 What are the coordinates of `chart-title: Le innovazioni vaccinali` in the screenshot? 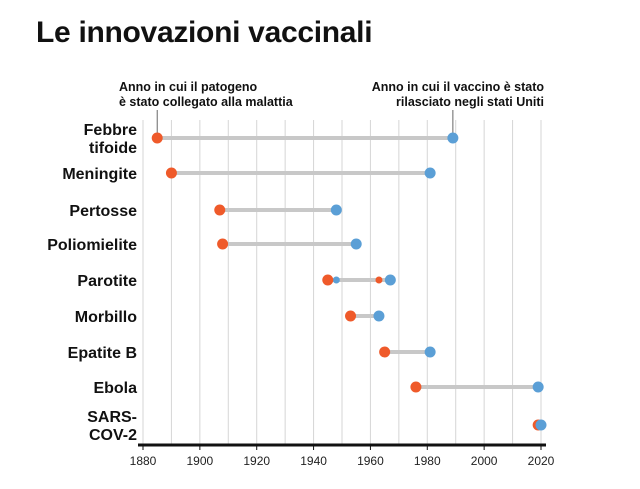 It's located at (204, 32).